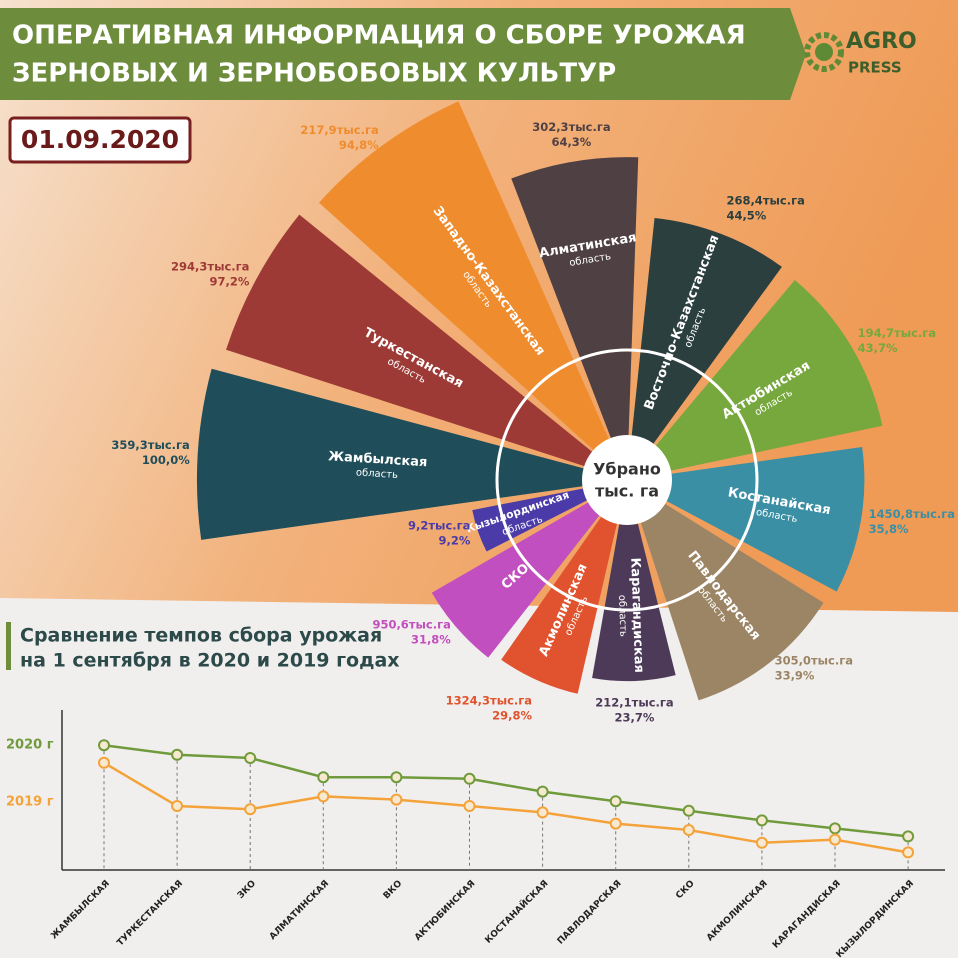 This screenshot has width=958, height=958. I want to click on line-chart-title: Сравнение темпов сбора урожая, so click(201, 636).